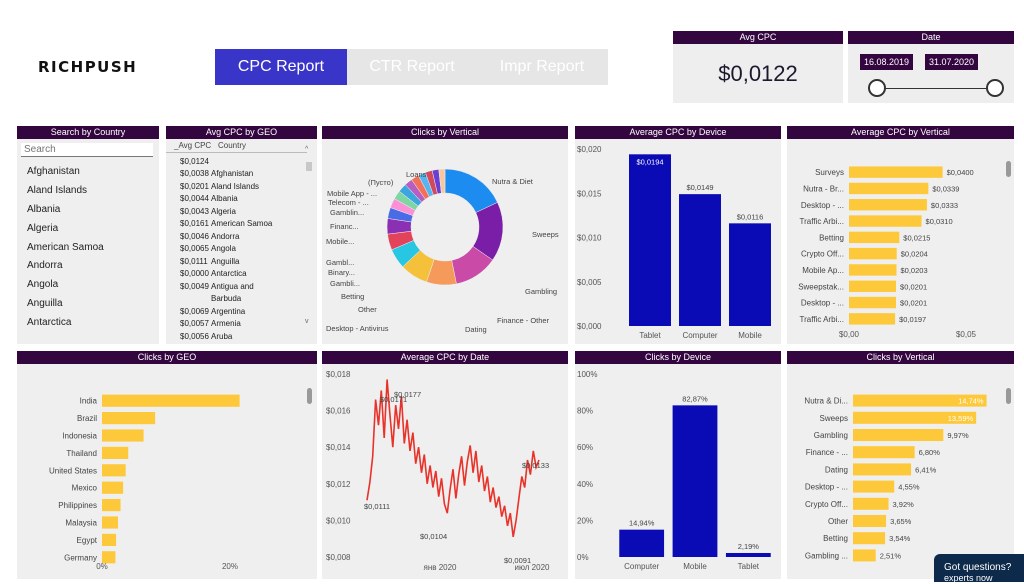 The image size is (1024, 584). Describe the element at coordinates (901, 521) in the screenshot. I see `data-label: 3,65%` at that location.